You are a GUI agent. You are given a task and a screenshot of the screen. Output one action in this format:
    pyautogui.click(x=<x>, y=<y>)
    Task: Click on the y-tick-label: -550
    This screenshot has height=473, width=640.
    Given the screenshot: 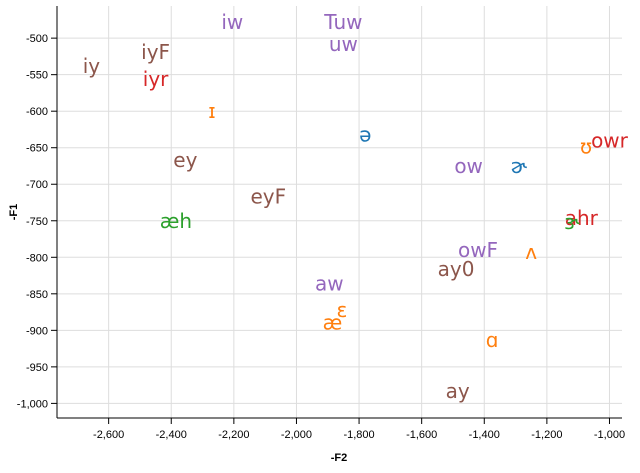 What is the action you would take?
    pyautogui.click(x=37, y=76)
    